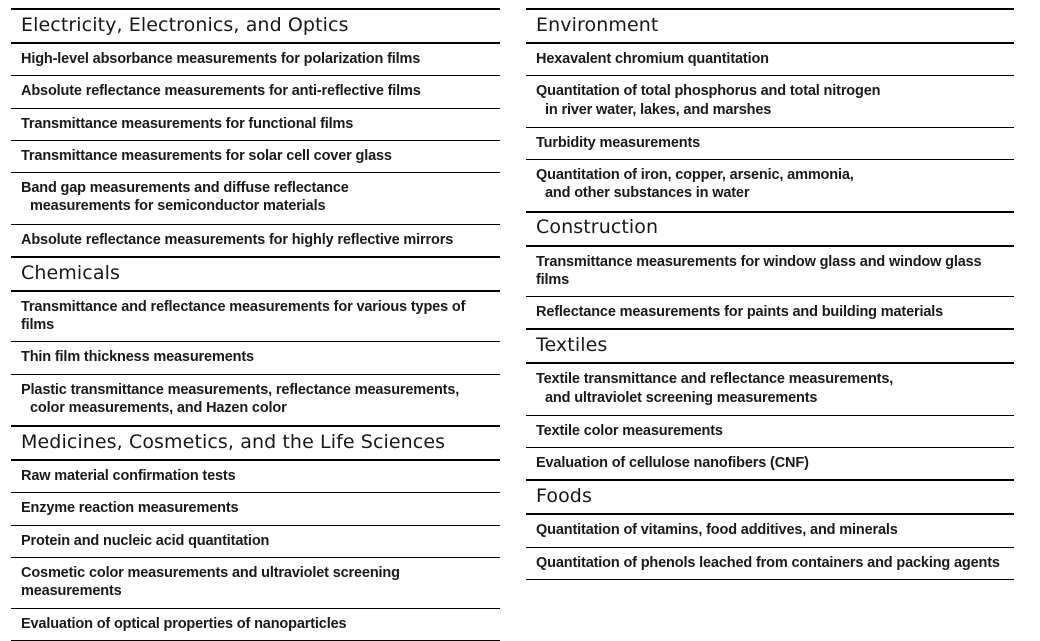 This screenshot has width=1040, height=641. What do you see at coordinates (618, 142) in the screenshot?
I see `application-item-line: Turbidity measurements` at bounding box center [618, 142].